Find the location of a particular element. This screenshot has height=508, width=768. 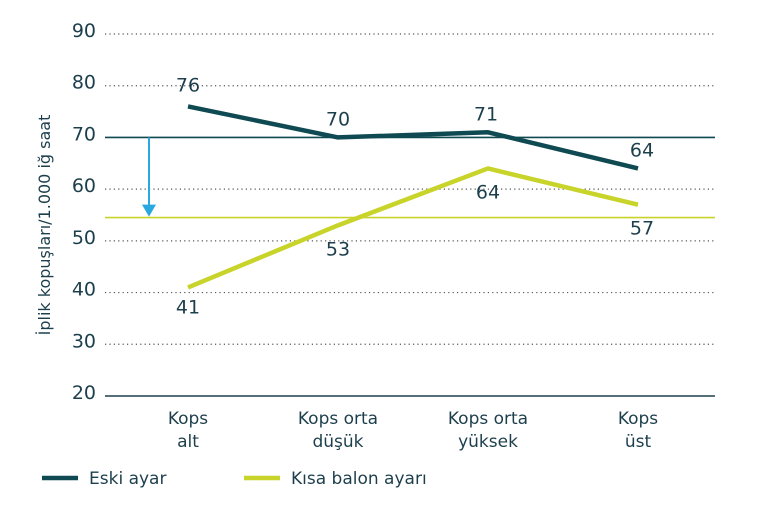

y-axis-label: İplik kopuşları/1.000 iğ saat is located at coordinates (44, 225).